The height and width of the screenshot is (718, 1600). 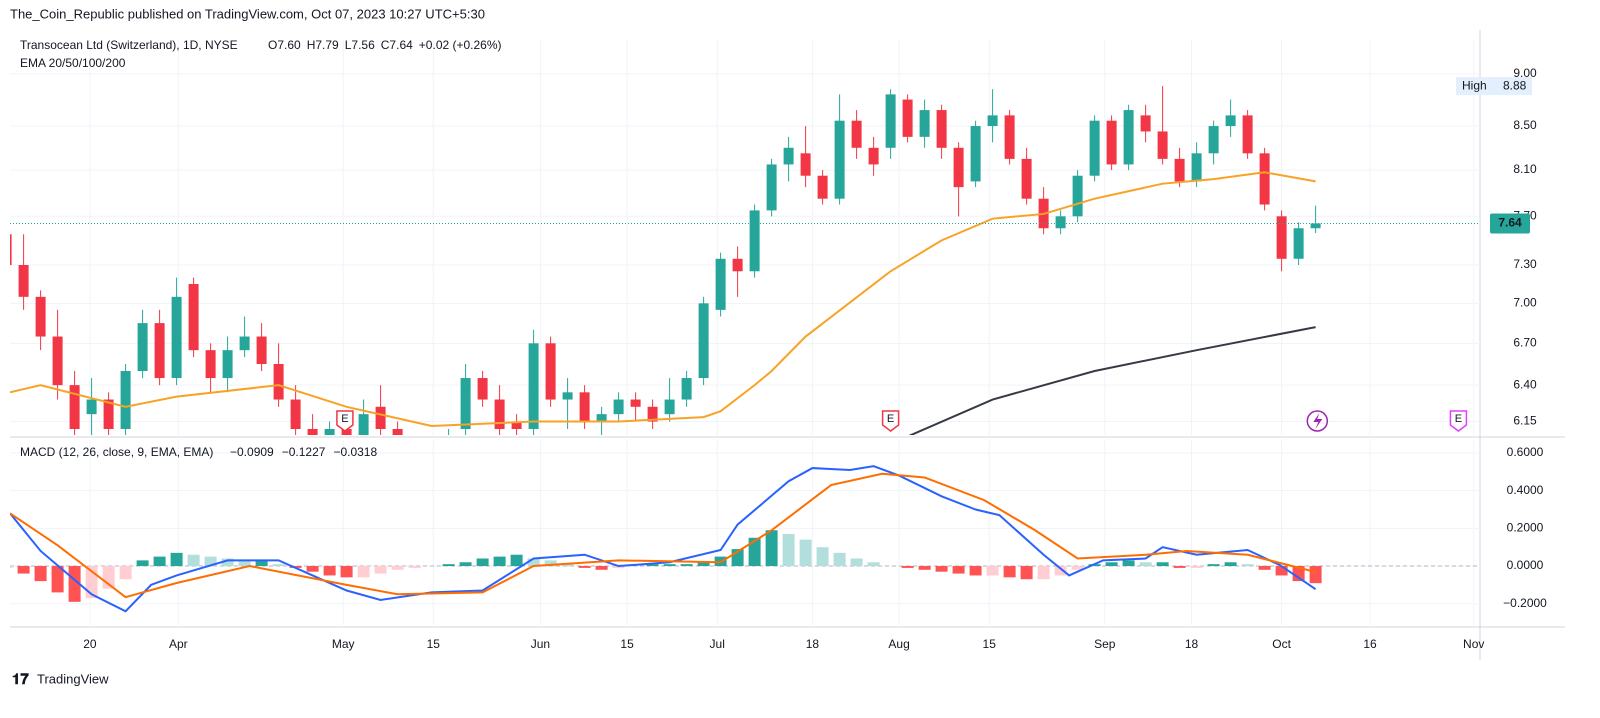 I want to click on ohlc-value: +0.02 (+0.26%), so click(x=460, y=45).